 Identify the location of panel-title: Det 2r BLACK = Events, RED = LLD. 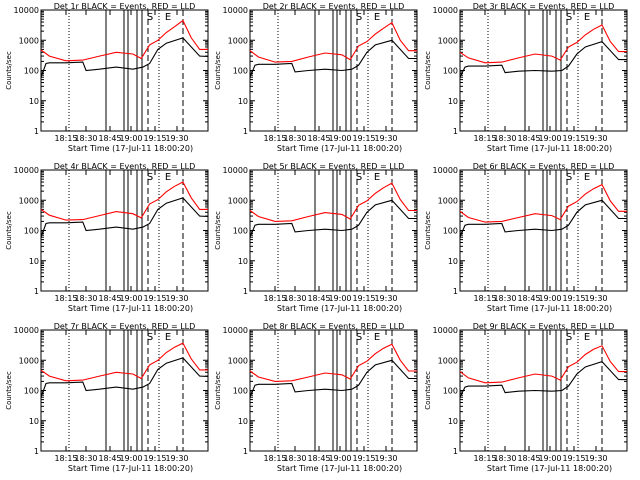
(334, 6).